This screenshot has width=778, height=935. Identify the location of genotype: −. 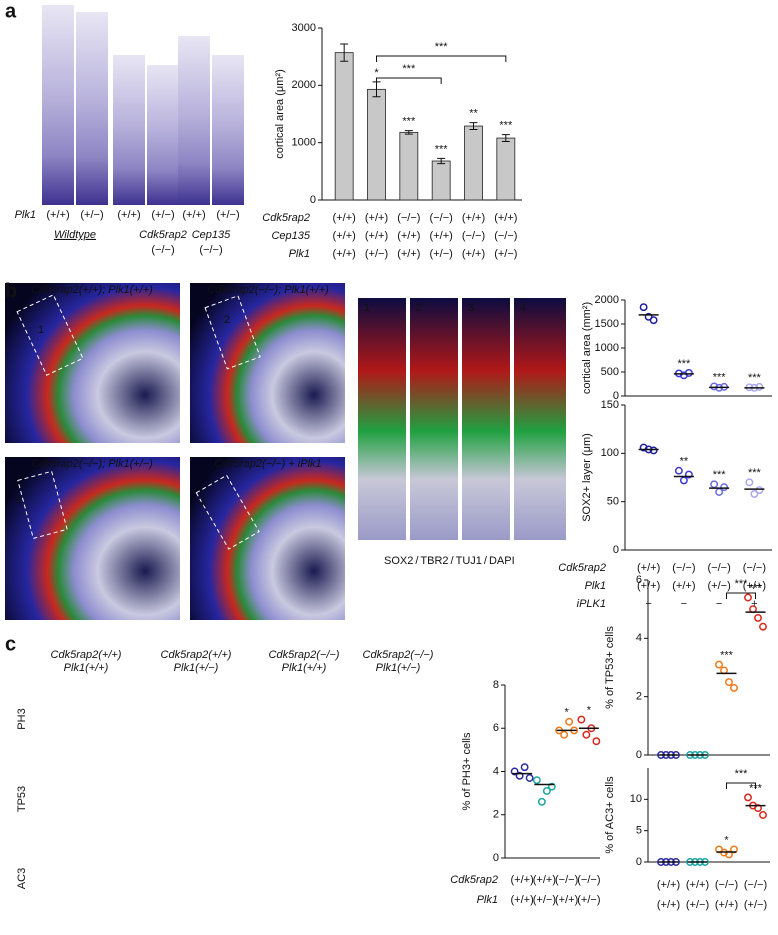
(684, 604).